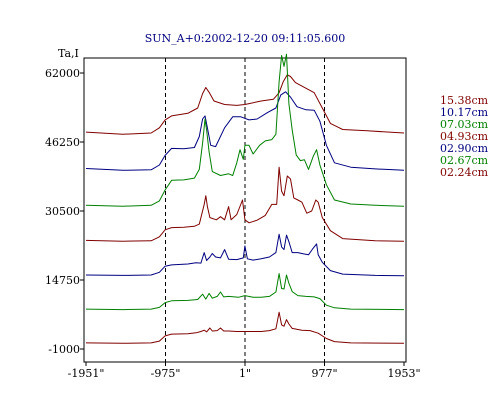 The image size is (500, 400). I want to click on x-ticks: -1951" -975" 1" 977" 1953", so click(244, 371).